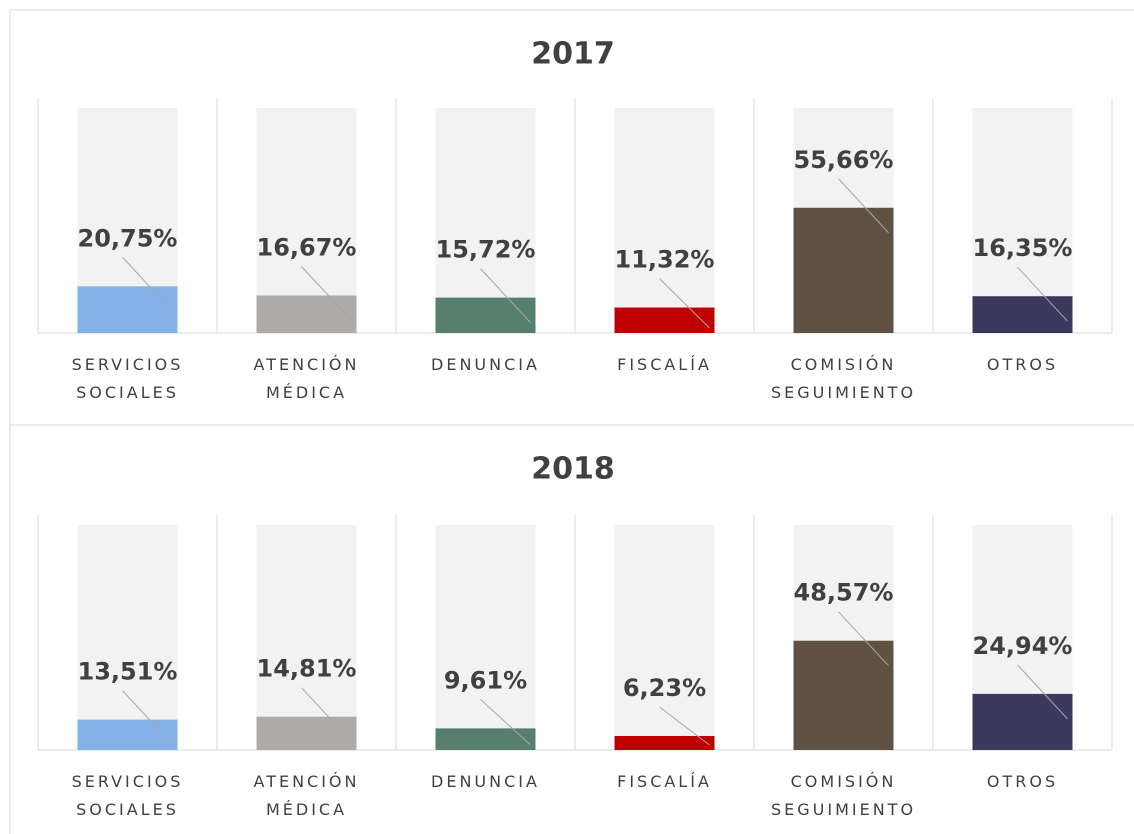 The image size is (1134, 834). Describe the element at coordinates (844, 593) in the screenshot. I see `data-label: 48,57%` at that location.